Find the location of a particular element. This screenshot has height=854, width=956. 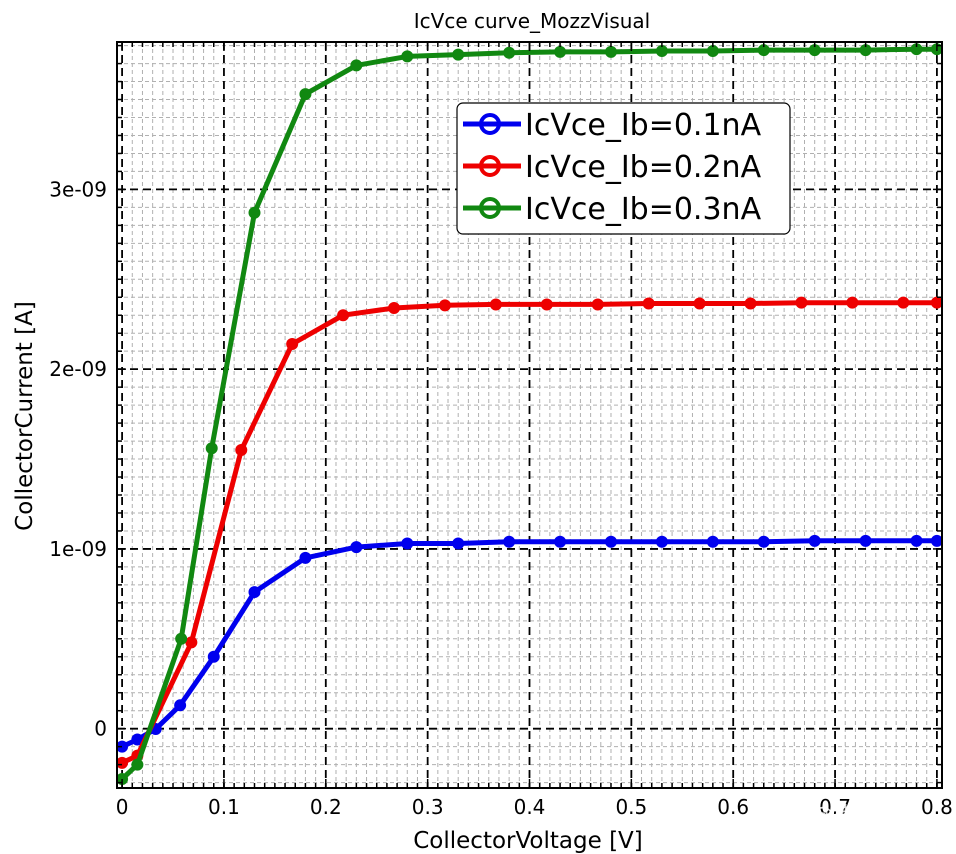

legend-label: IcVce_Ib=0.1nA is located at coordinates (643, 125).